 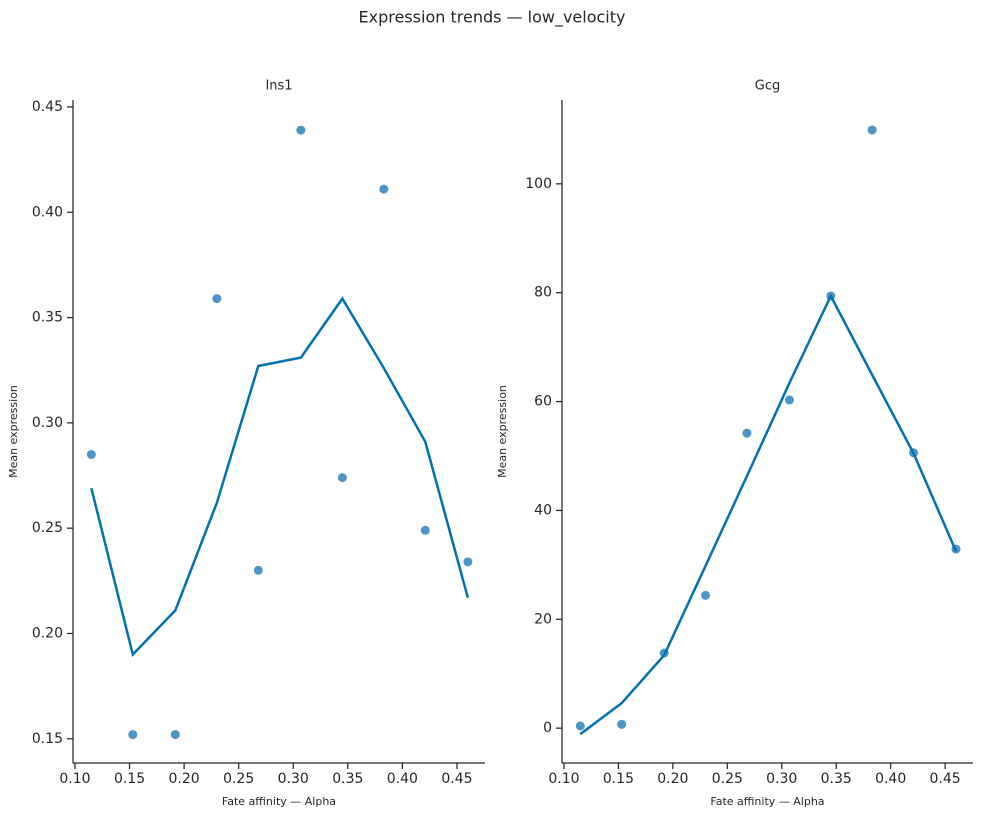 What do you see at coordinates (47, 633) in the screenshot?
I see `y-tick-label: 0.20` at bounding box center [47, 633].